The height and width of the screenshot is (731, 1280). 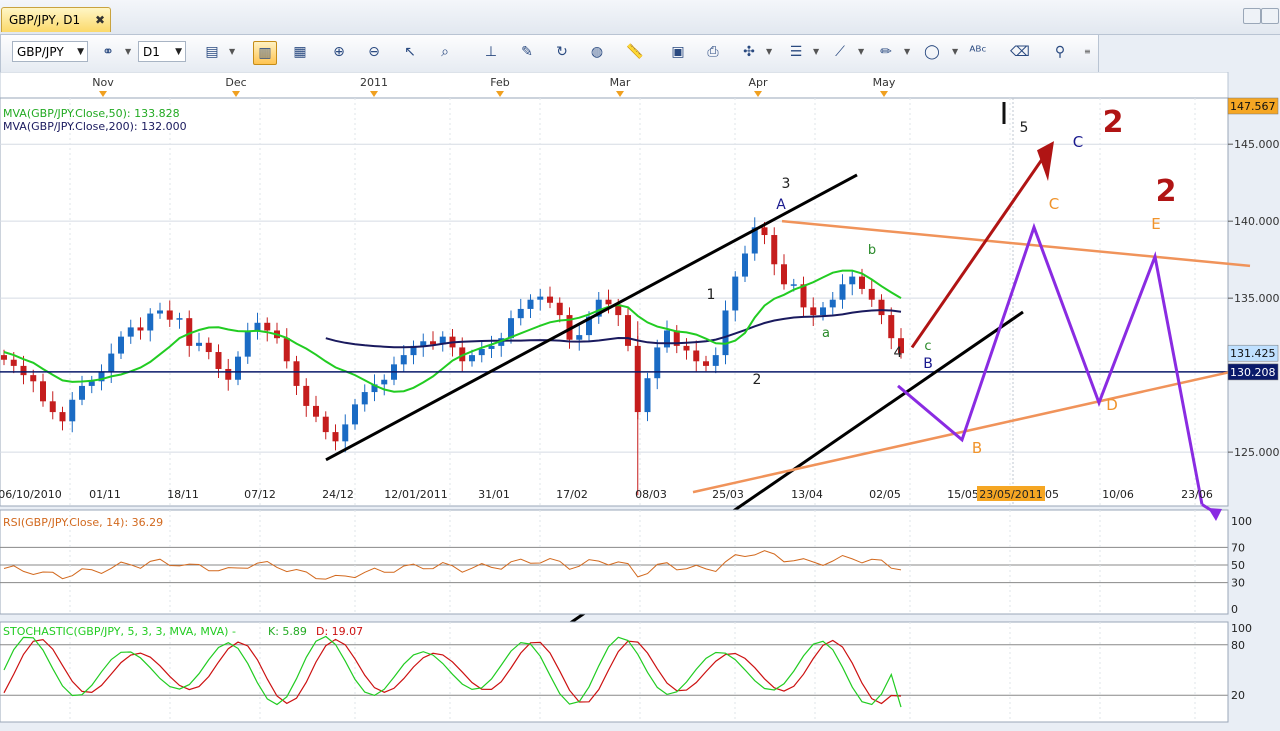 What do you see at coordinates (1118, 494) in the screenshot?
I see `date-label: 10/06` at bounding box center [1118, 494].